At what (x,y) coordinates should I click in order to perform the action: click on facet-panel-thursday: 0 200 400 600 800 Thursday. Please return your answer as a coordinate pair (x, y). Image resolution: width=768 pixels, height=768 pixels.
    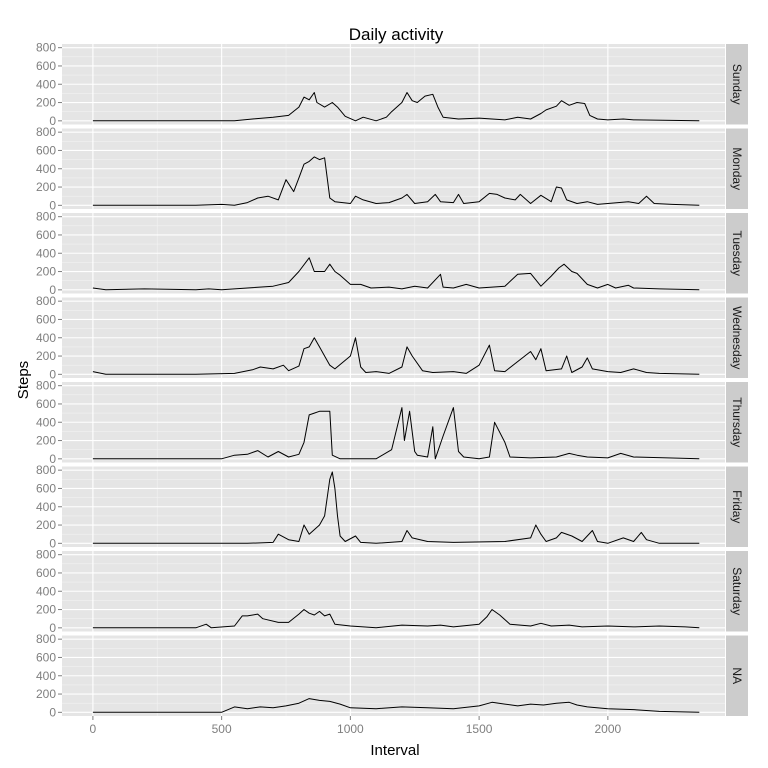
    Looking at the image, I should click on (392, 422).